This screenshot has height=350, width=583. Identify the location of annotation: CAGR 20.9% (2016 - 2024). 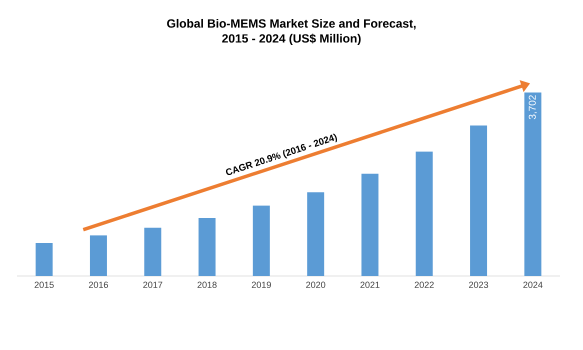
(282, 155).